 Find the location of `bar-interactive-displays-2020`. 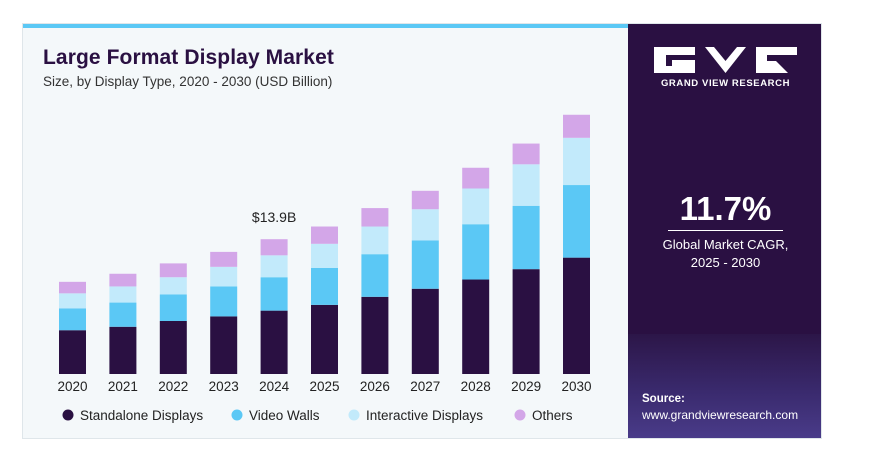

bar-interactive-displays-2020 is located at coordinates (72, 301).